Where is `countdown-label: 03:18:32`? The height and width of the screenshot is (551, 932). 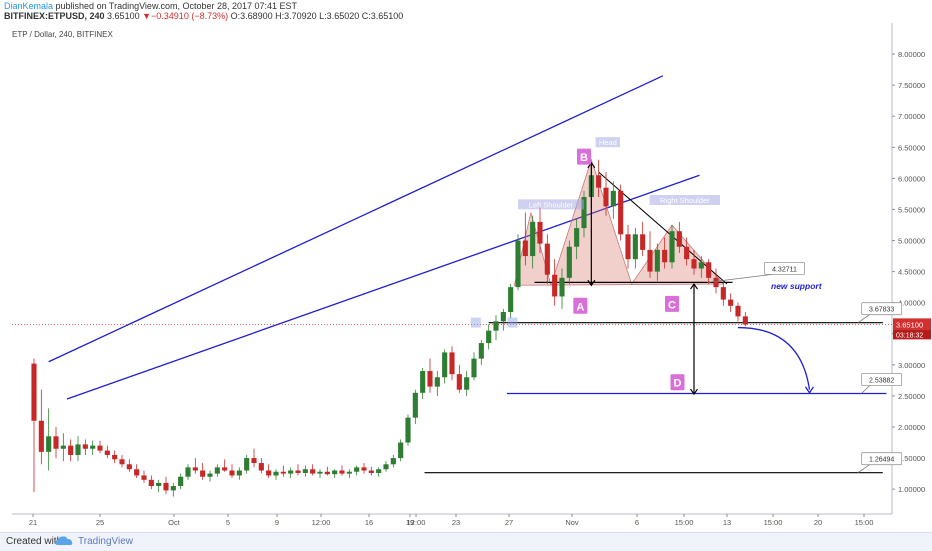 countdown-label: 03:18:32 is located at coordinates (909, 335).